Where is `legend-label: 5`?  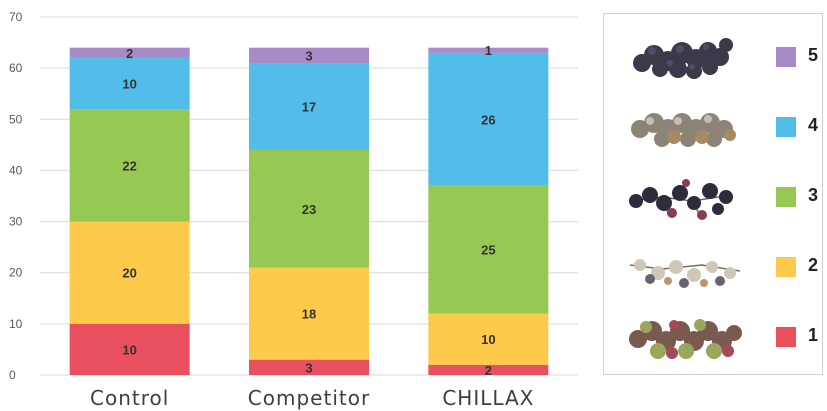
legend-label: 5 is located at coordinates (813, 55).